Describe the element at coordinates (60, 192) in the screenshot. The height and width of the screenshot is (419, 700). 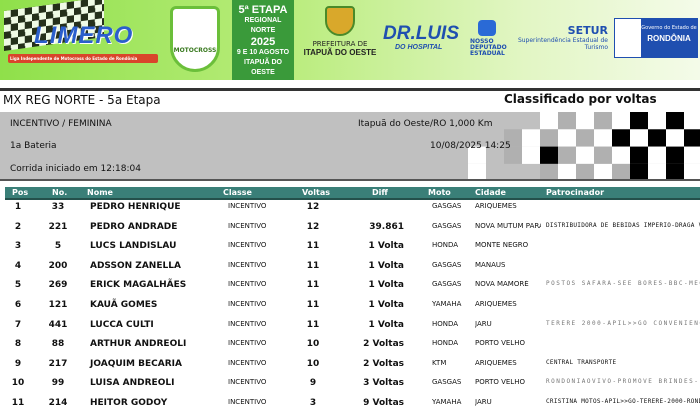
I see `col-no: No.` at that location.